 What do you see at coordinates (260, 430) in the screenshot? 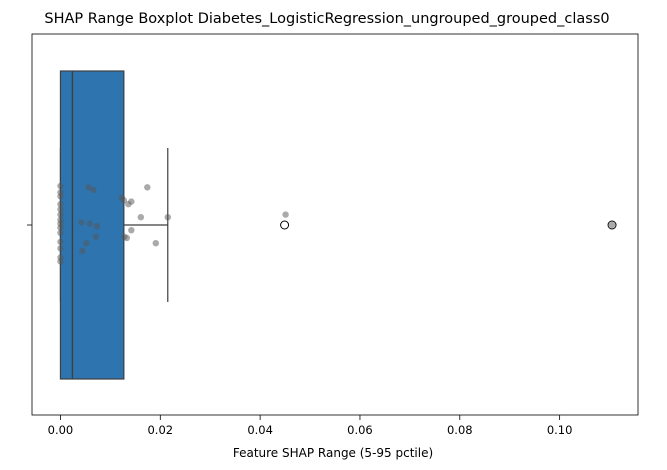
I see `x-tick-label: 0.04` at bounding box center [260, 430].